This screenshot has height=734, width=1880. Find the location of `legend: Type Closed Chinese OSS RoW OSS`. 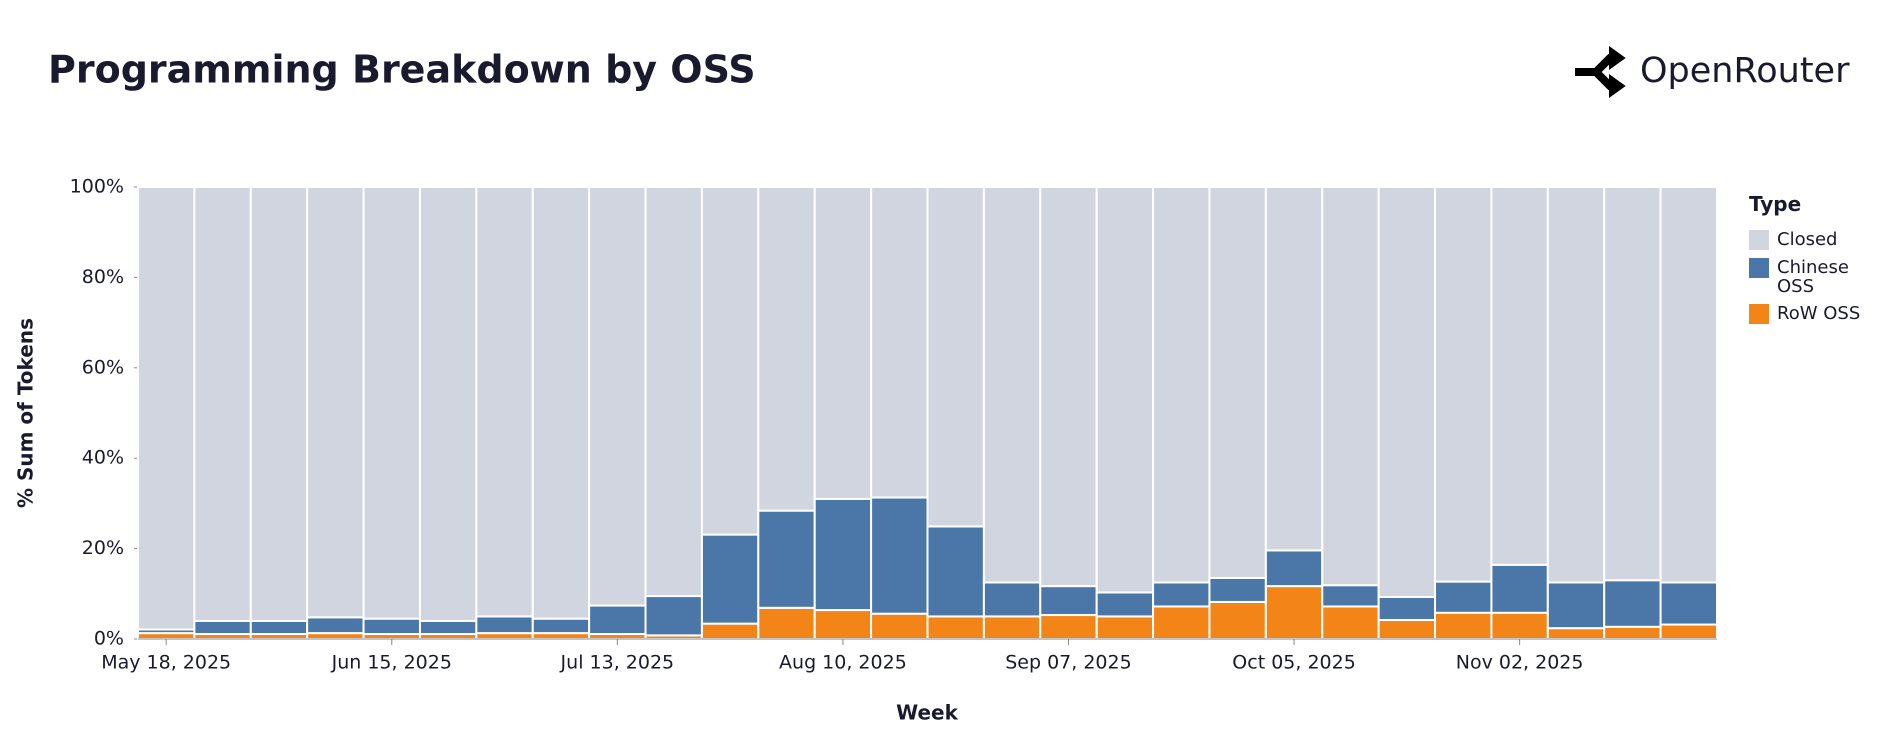

legend: Type Closed Chinese OSS RoW OSS is located at coordinates (1811, 262).